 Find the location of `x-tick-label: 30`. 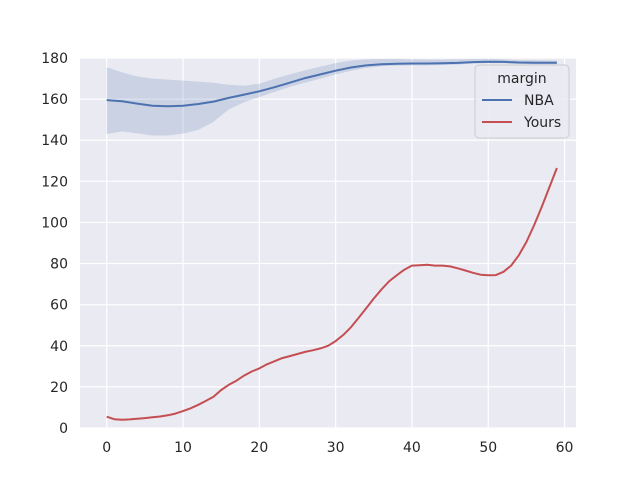

x-tick-label: 30 is located at coordinates (336, 448).